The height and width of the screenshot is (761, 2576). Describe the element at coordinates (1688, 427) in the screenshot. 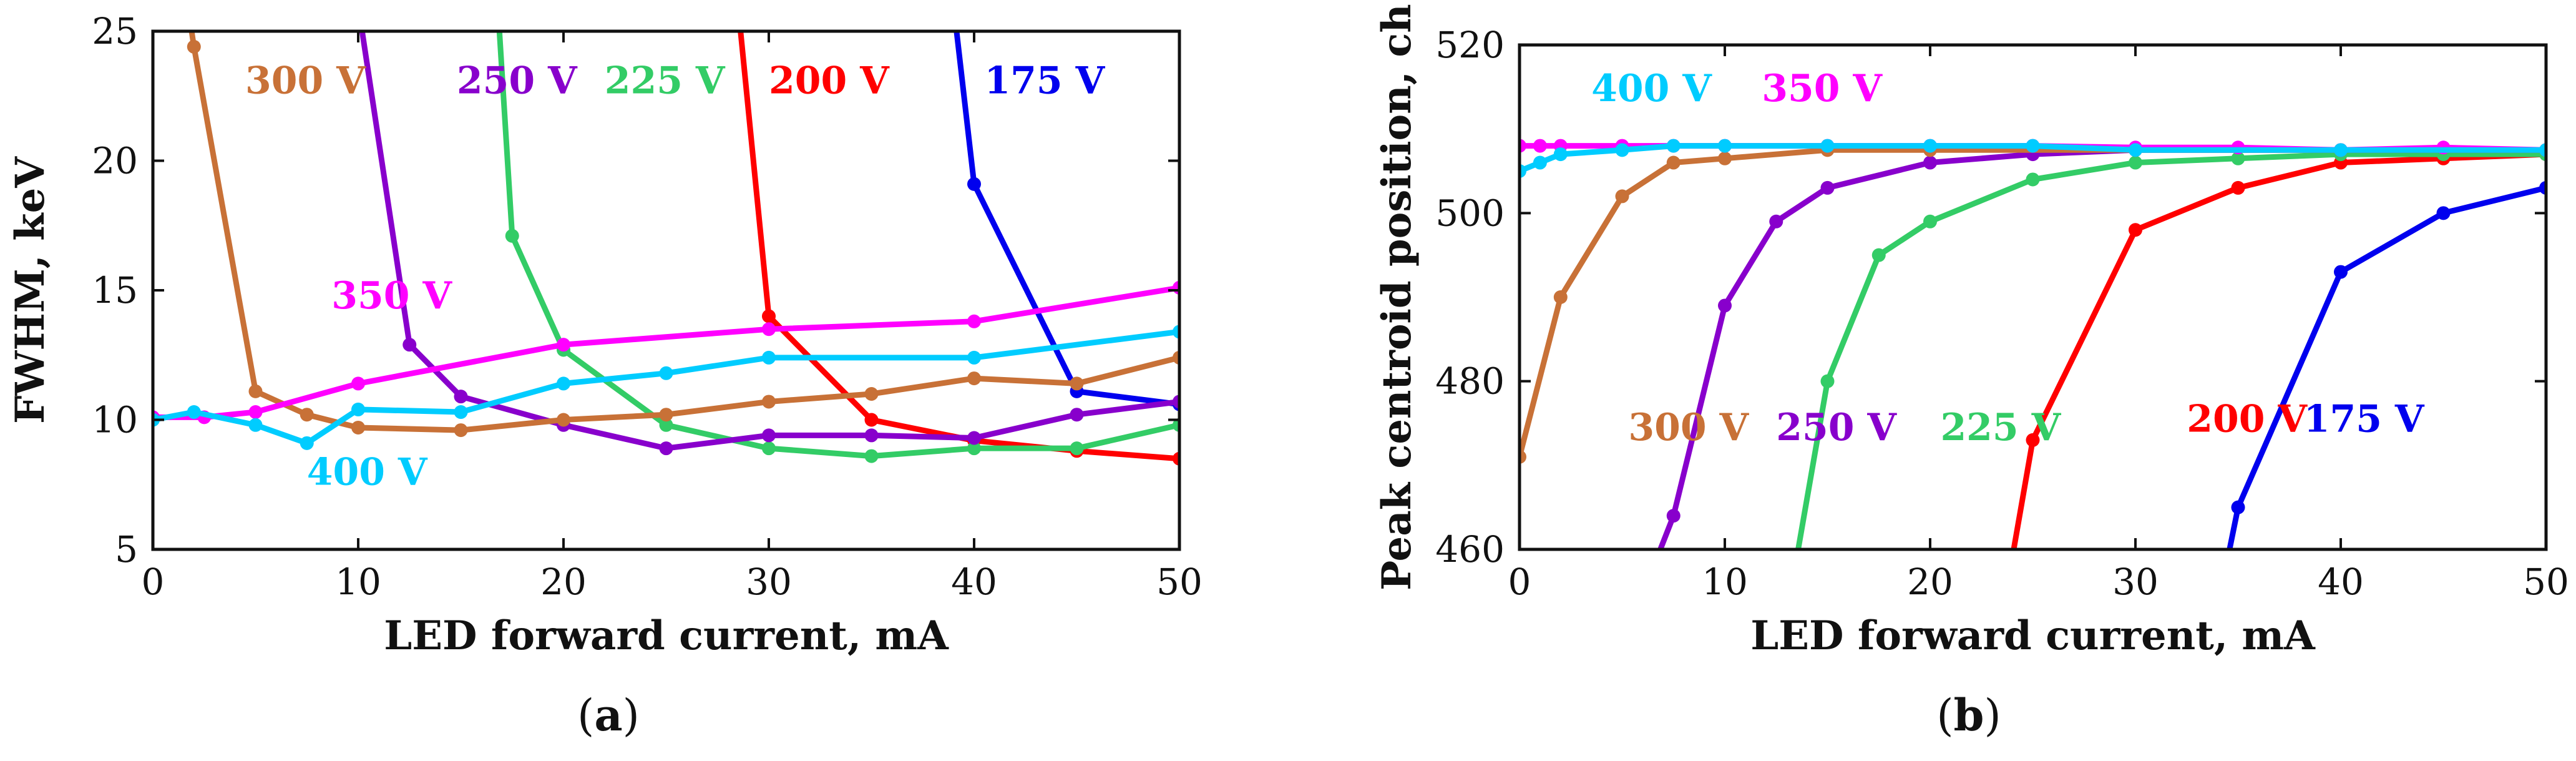

I see `series-label-300v: 300 V` at that location.